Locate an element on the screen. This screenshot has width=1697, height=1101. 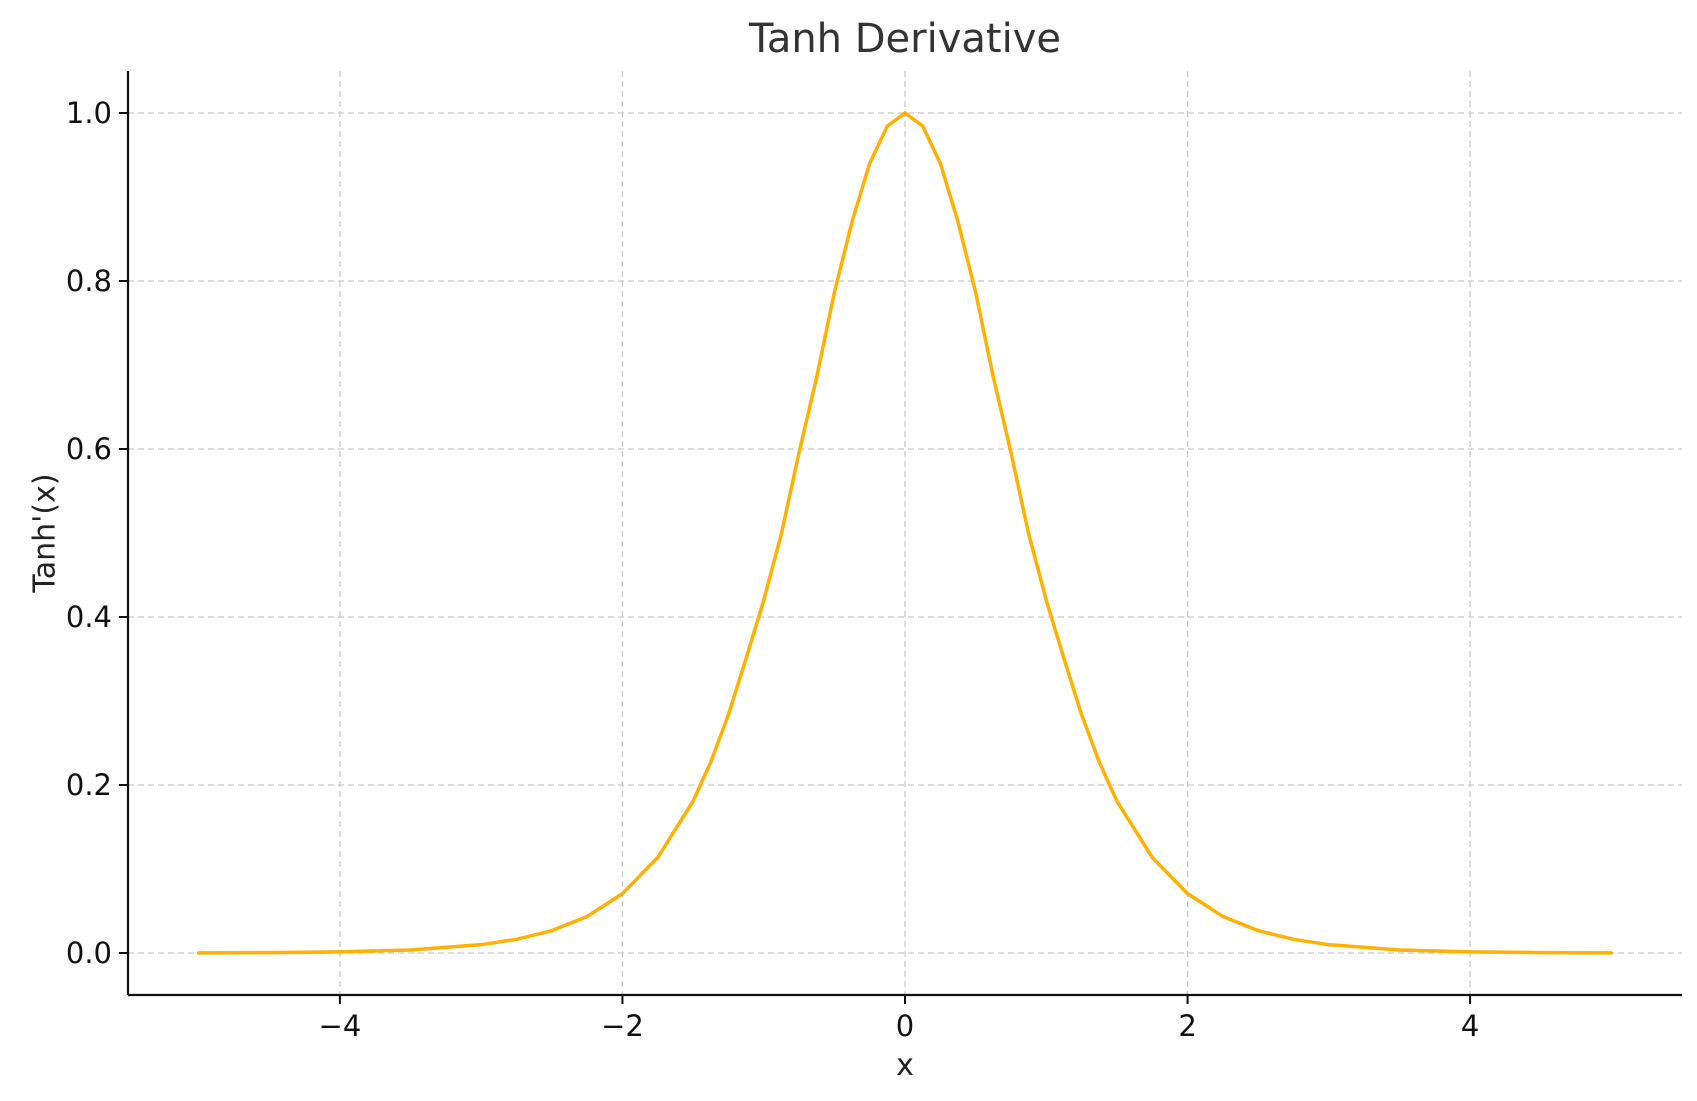
y-tick-label-4: 0.8 is located at coordinates (89, 281).